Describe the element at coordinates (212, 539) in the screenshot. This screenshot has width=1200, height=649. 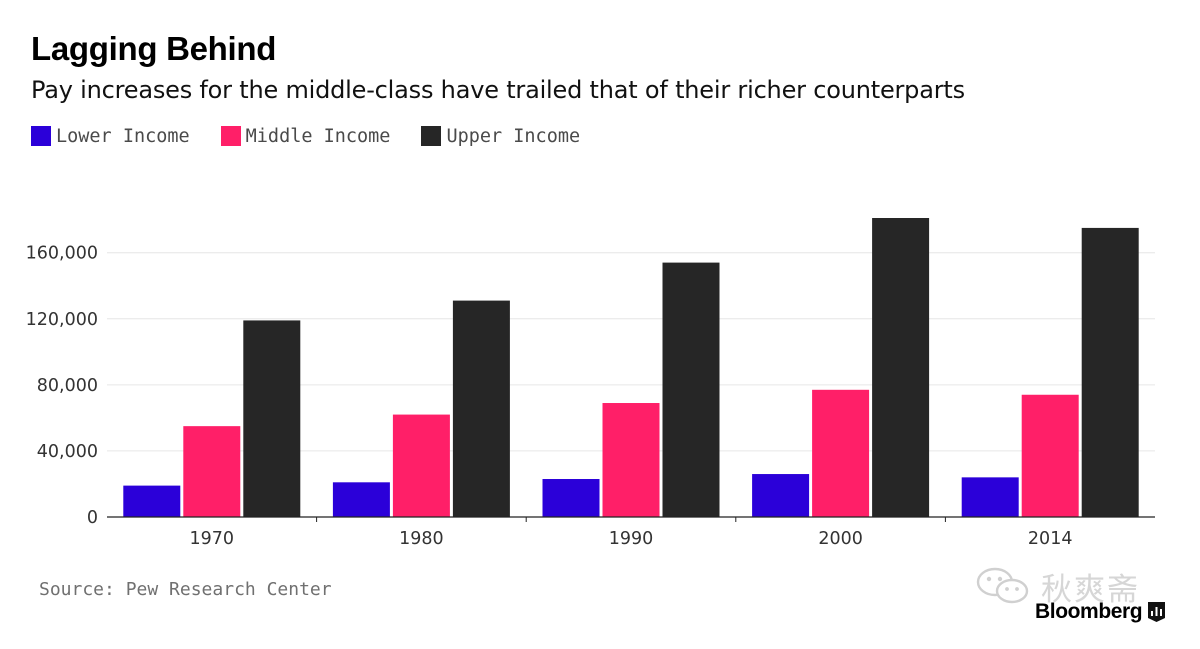
I see `x-tick-label: 1970` at that location.